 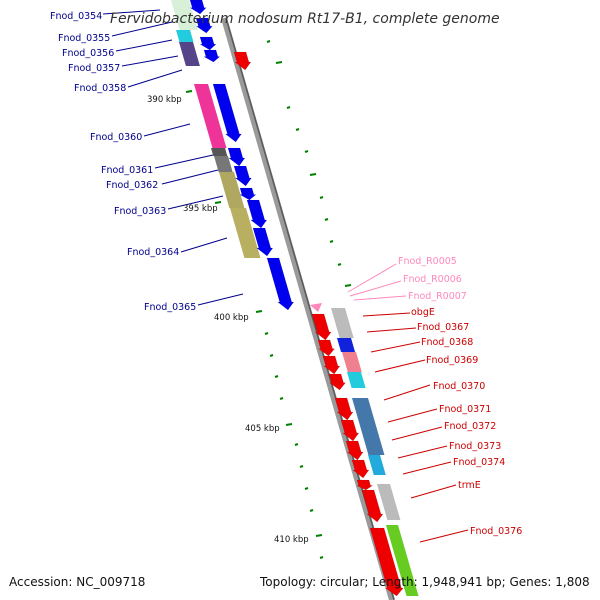 What do you see at coordinates (465, 409) in the screenshot?
I see `gene-label-fnod-0371: Fnod_0371` at bounding box center [465, 409].